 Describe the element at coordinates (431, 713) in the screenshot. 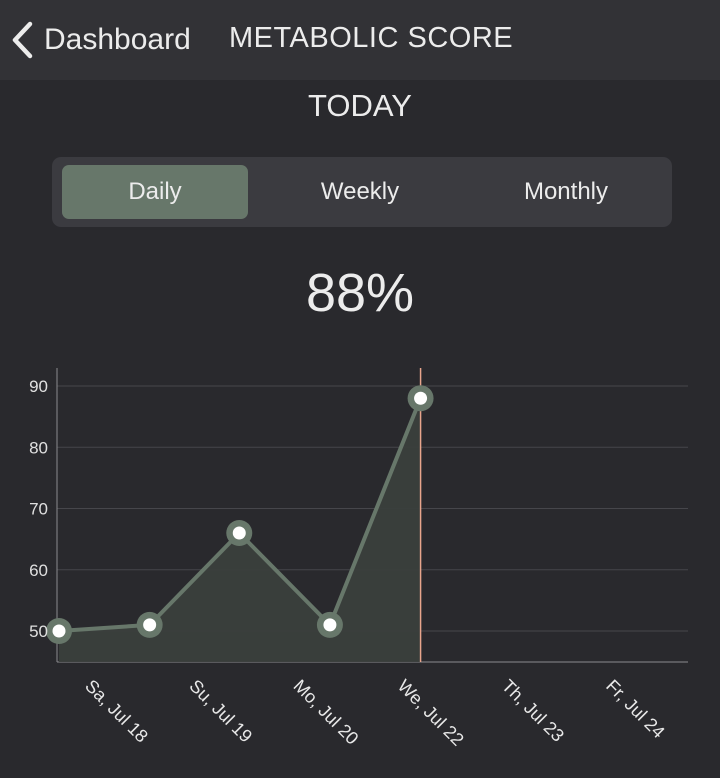

I see `x-tick-label: We, Jul 22` at that location.